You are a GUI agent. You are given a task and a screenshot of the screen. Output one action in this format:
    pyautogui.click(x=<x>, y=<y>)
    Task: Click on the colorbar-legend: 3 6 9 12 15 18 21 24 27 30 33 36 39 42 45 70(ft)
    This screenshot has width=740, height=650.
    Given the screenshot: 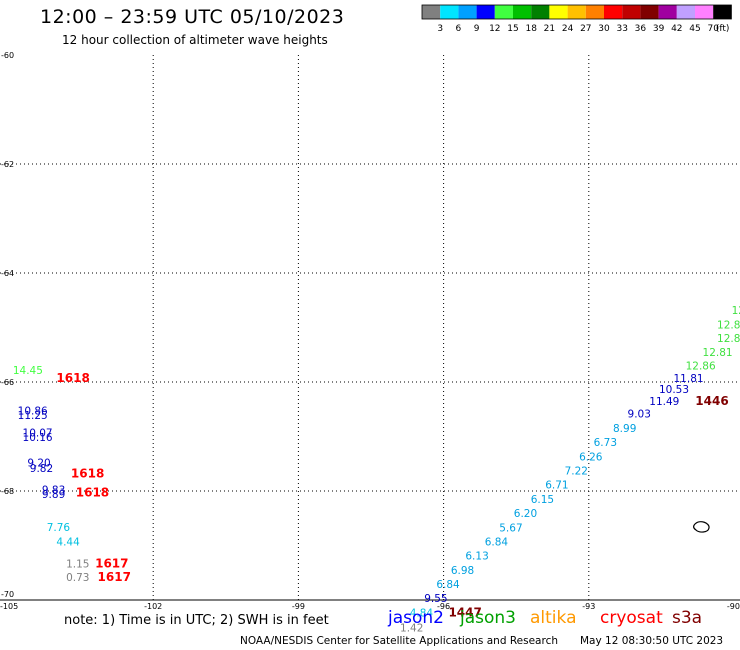 What is the action you would take?
    pyautogui.click(x=576, y=19)
    